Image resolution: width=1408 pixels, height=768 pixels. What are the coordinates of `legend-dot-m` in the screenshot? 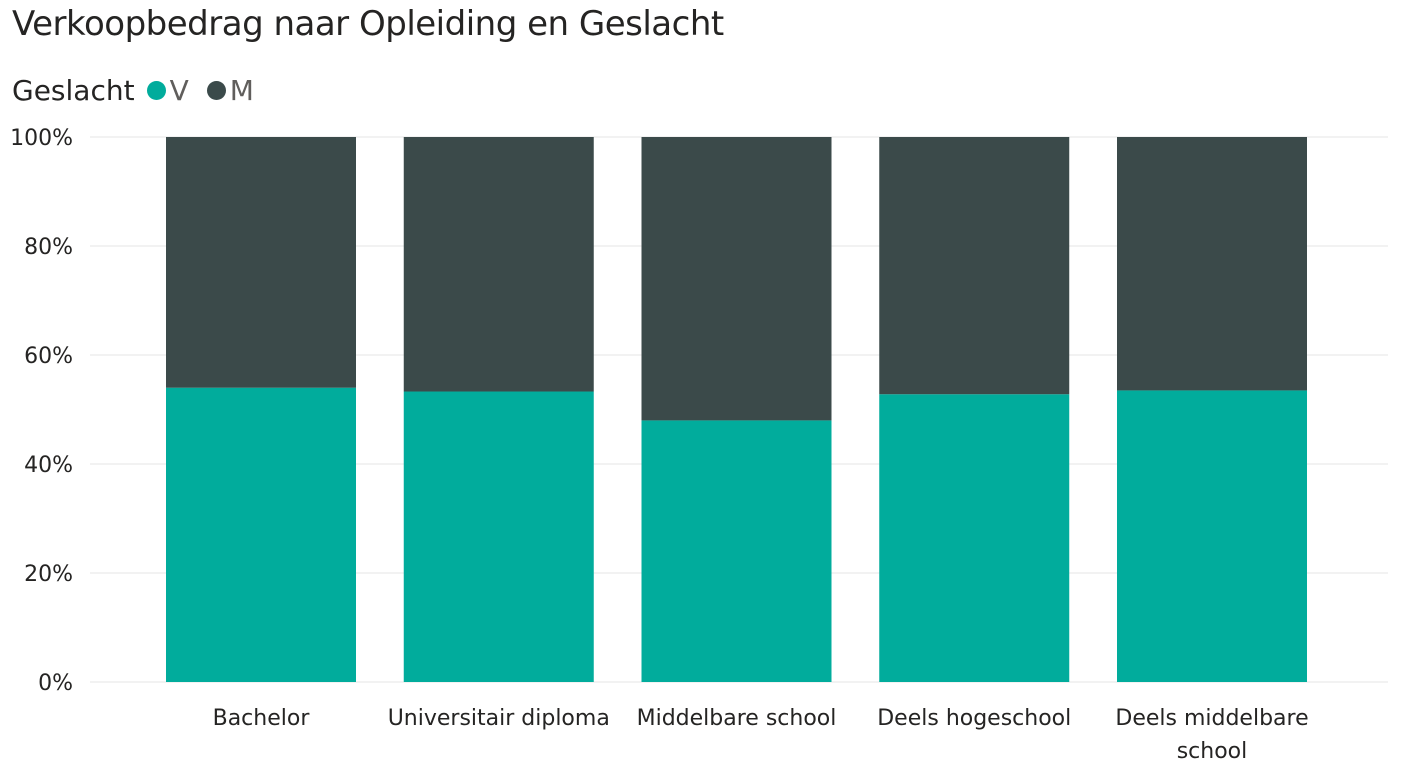 It's located at (216, 90).